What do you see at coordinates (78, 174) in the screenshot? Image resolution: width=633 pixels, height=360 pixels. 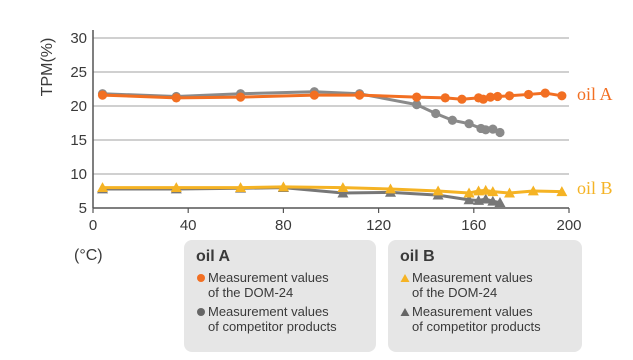 I see `y-tick-label: 10` at bounding box center [78, 174].